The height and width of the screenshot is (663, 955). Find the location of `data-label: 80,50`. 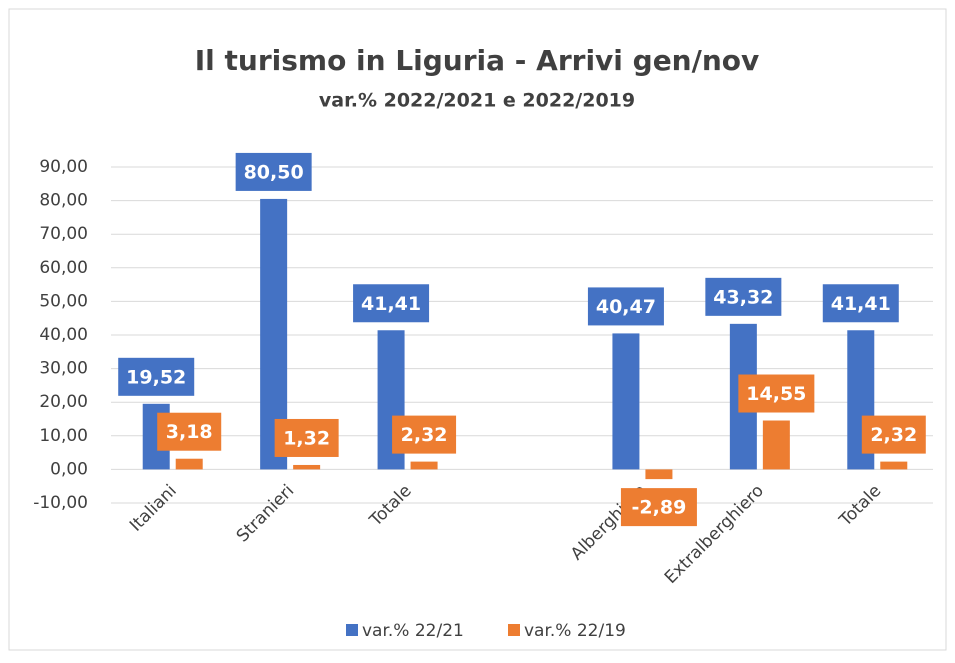

data-label: 80,50 is located at coordinates (274, 172).